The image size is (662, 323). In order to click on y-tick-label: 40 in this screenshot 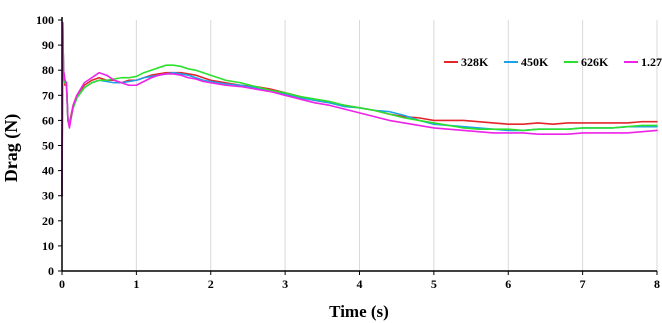, I will do `click(48, 171)`.